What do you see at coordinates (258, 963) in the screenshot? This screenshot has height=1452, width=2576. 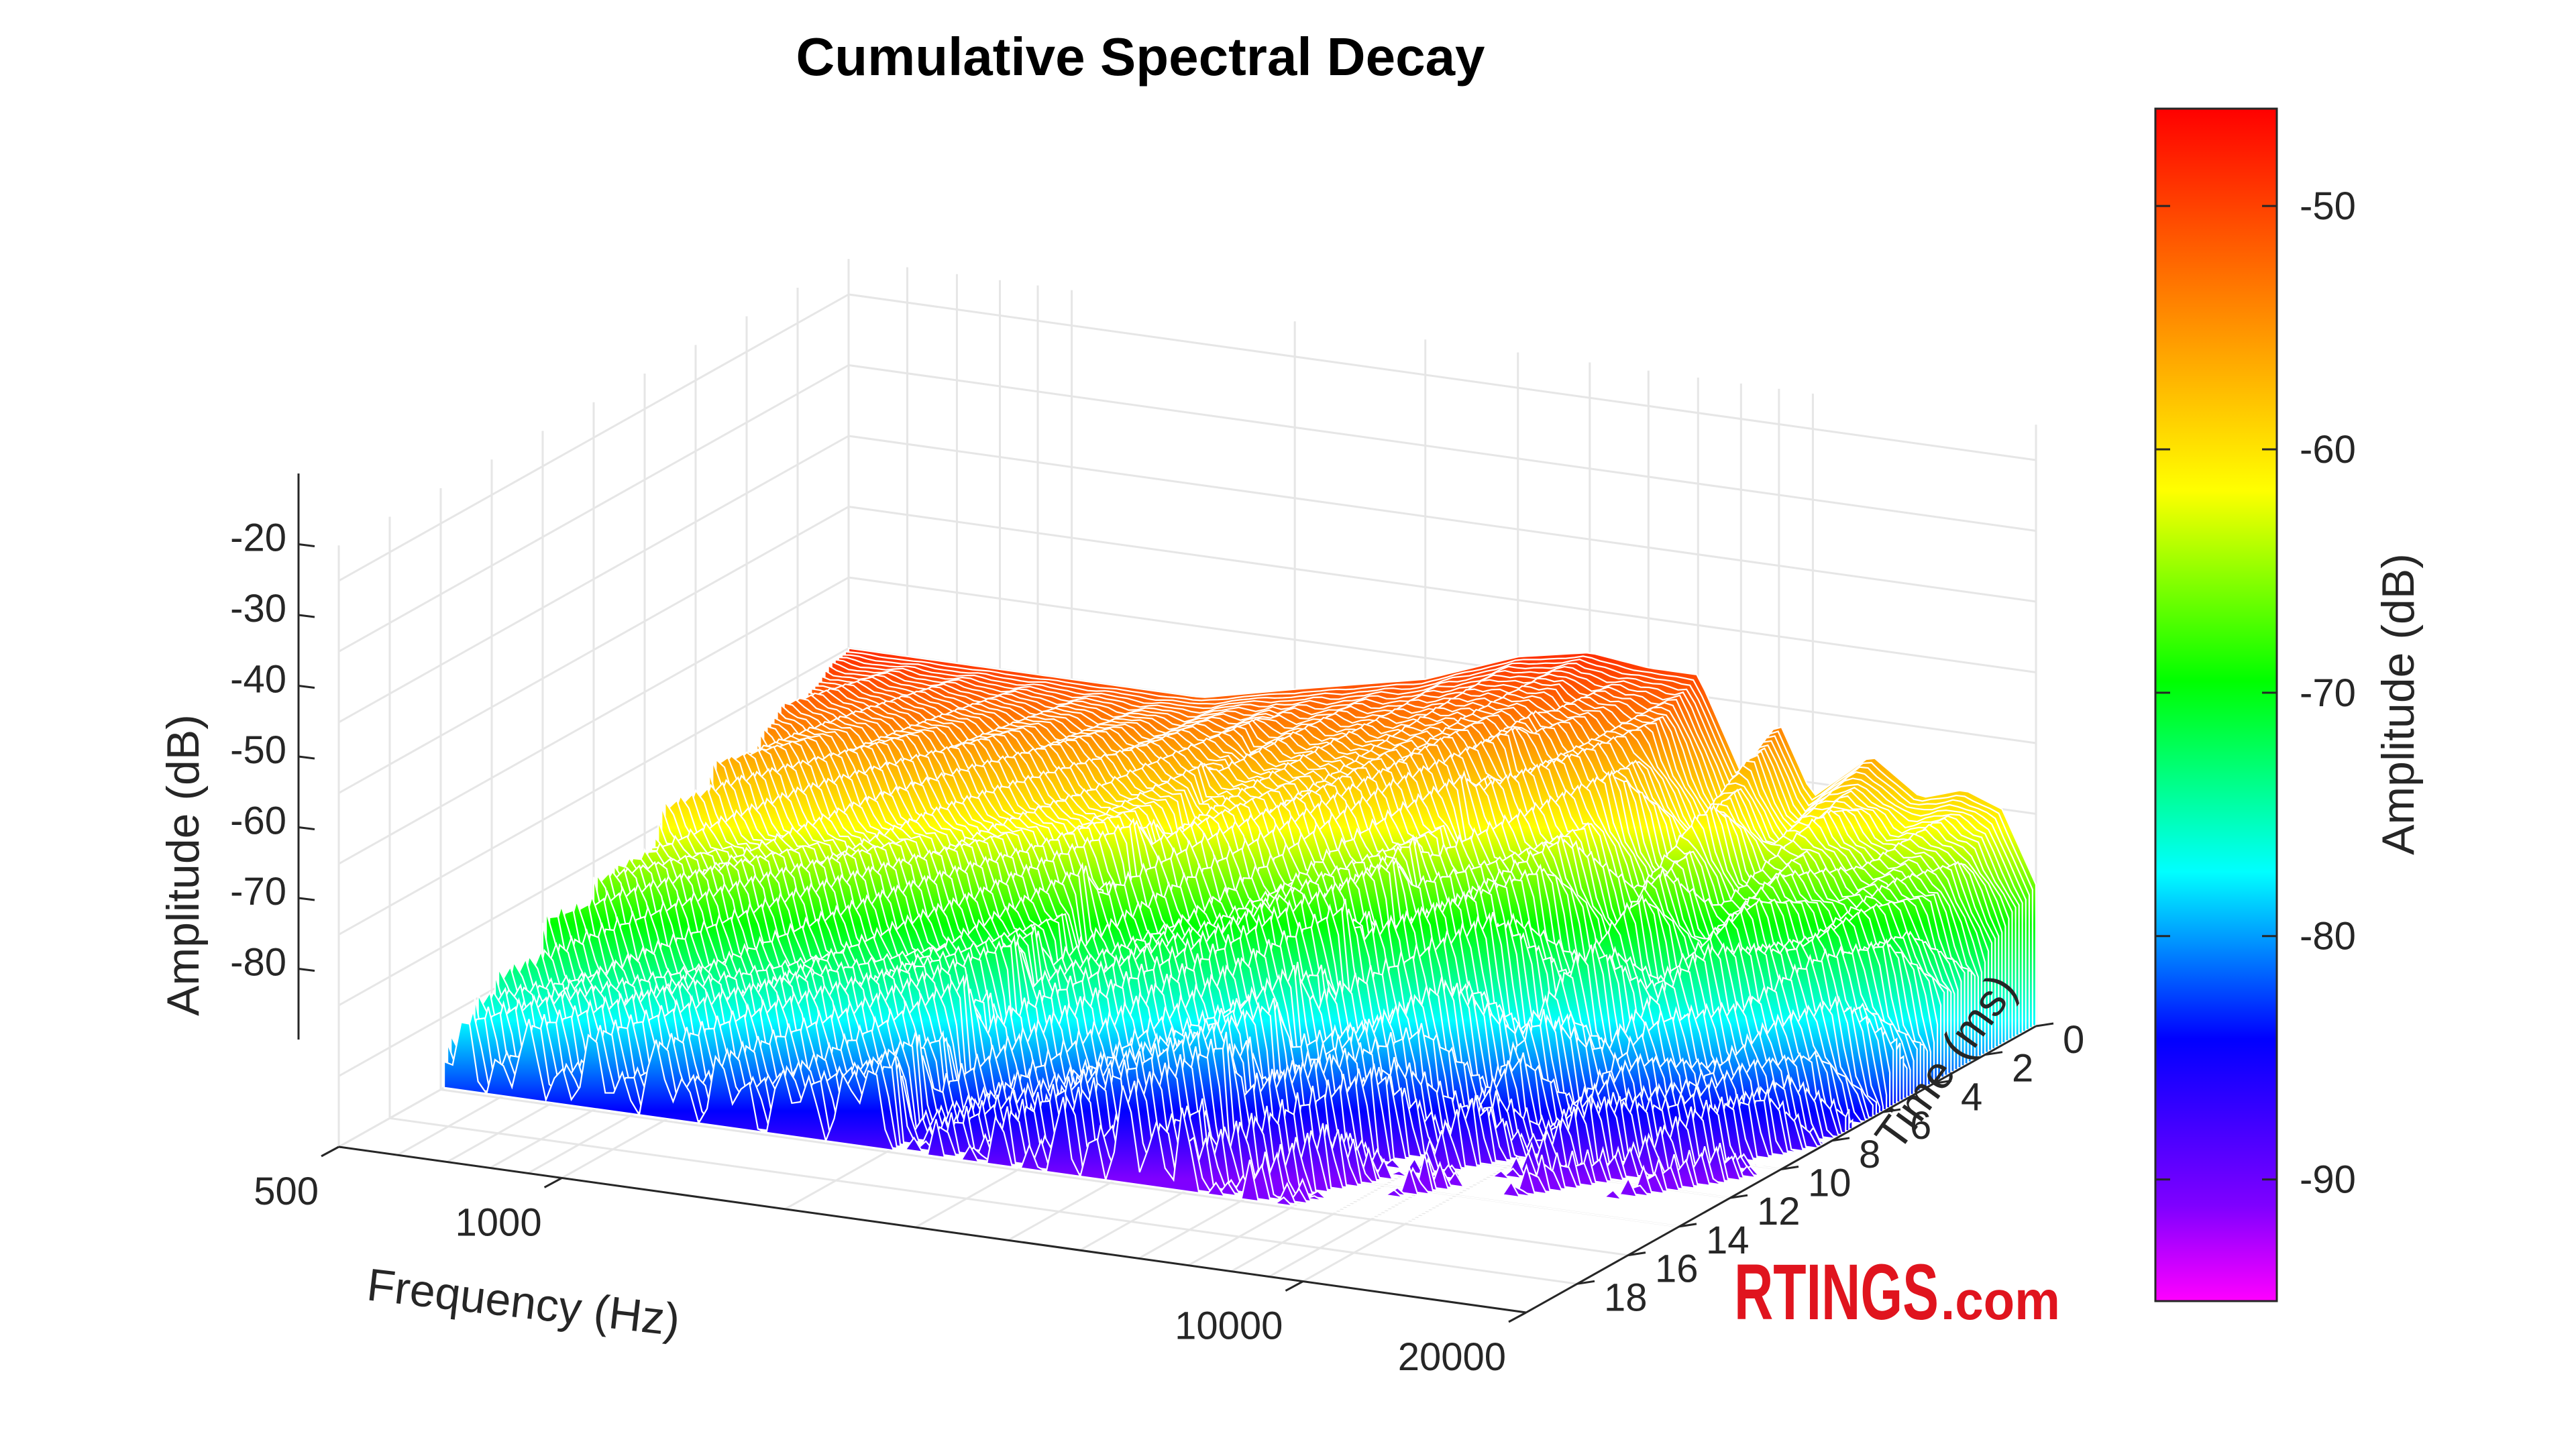 I see `z-tick-label: -80` at bounding box center [258, 963].